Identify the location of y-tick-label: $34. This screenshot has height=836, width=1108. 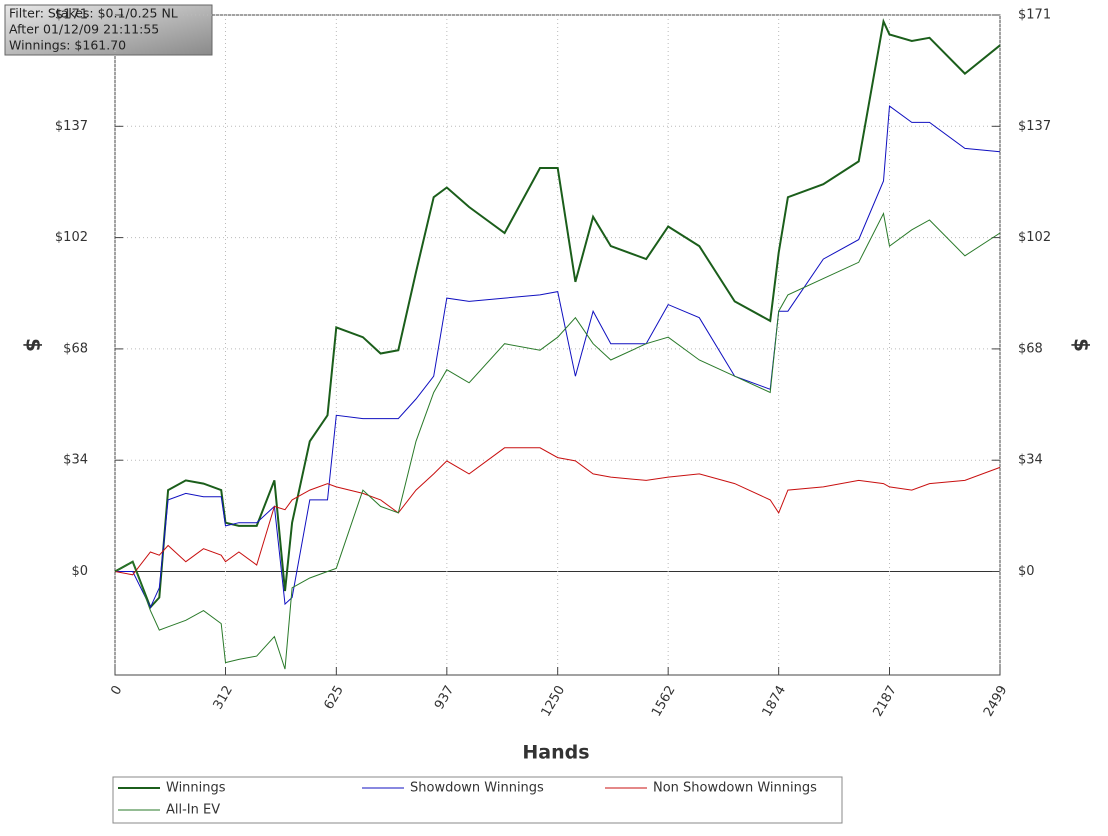
(75, 460).